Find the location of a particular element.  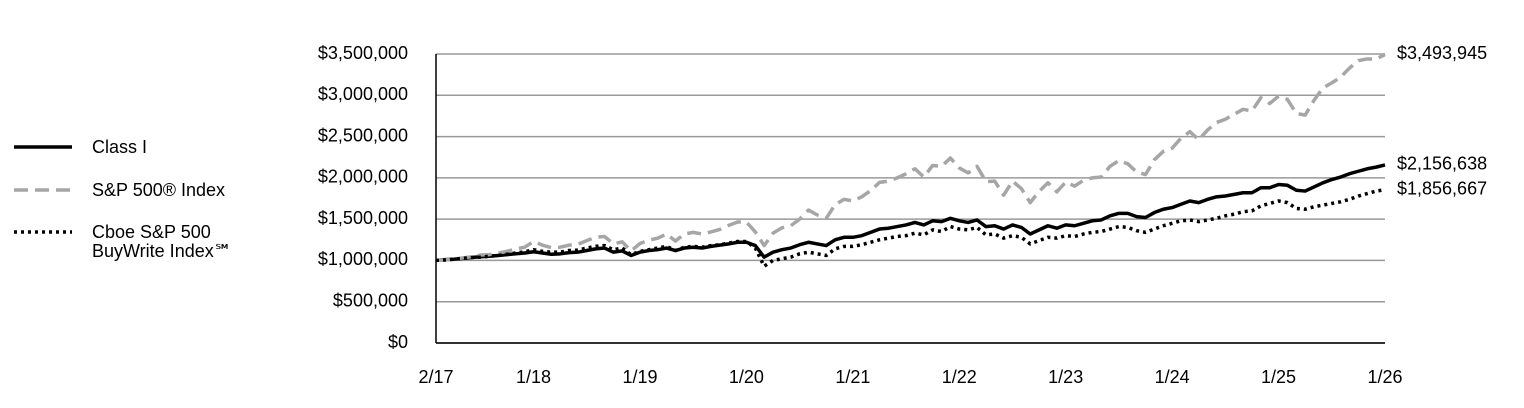

y-tick-label: $3,500,000 is located at coordinates (363, 53).